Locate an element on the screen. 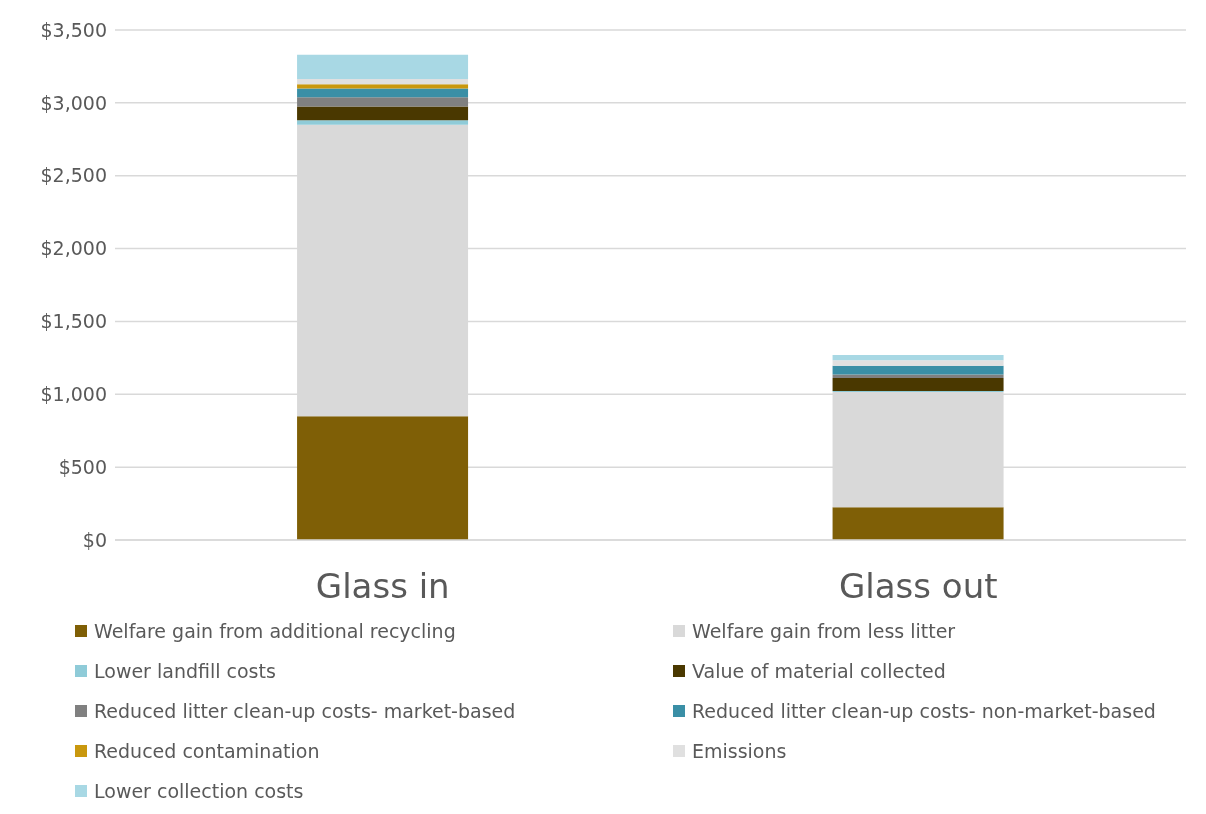 The height and width of the screenshot is (814, 1206). legend-label: Reduced litter clean-up costs- market-based is located at coordinates (305, 711).